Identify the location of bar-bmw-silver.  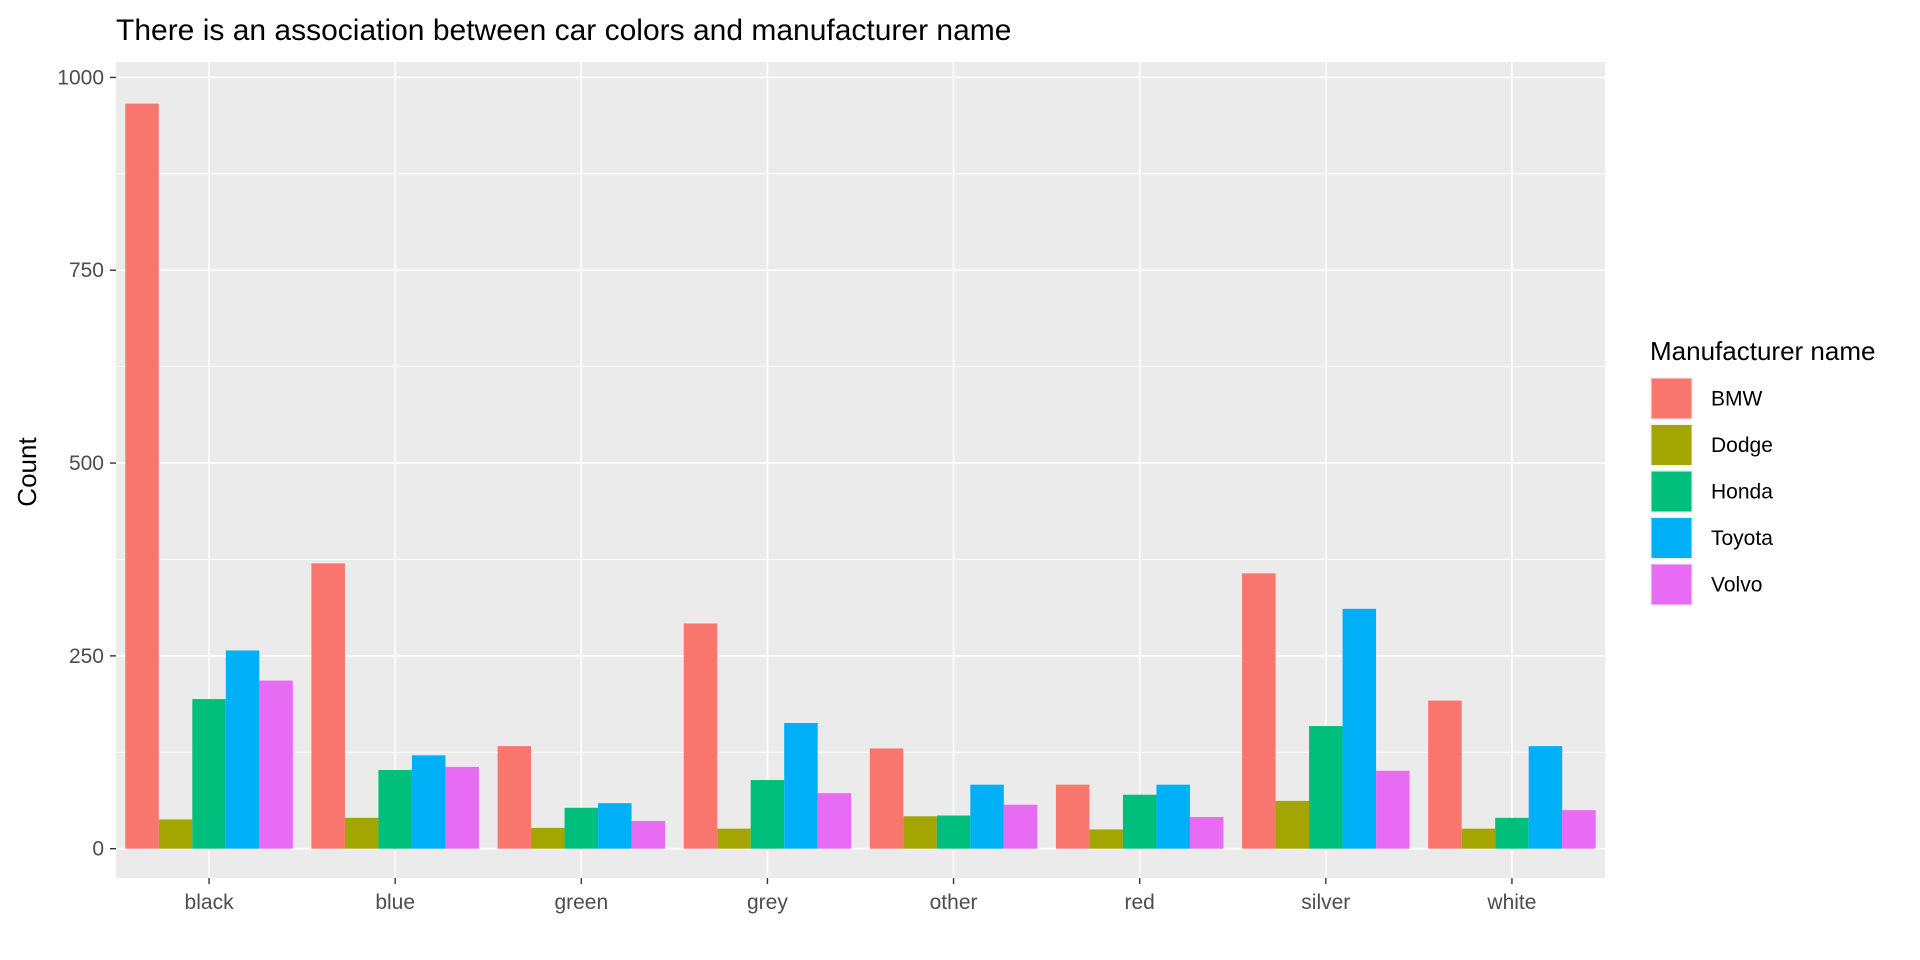
(1259, 711).